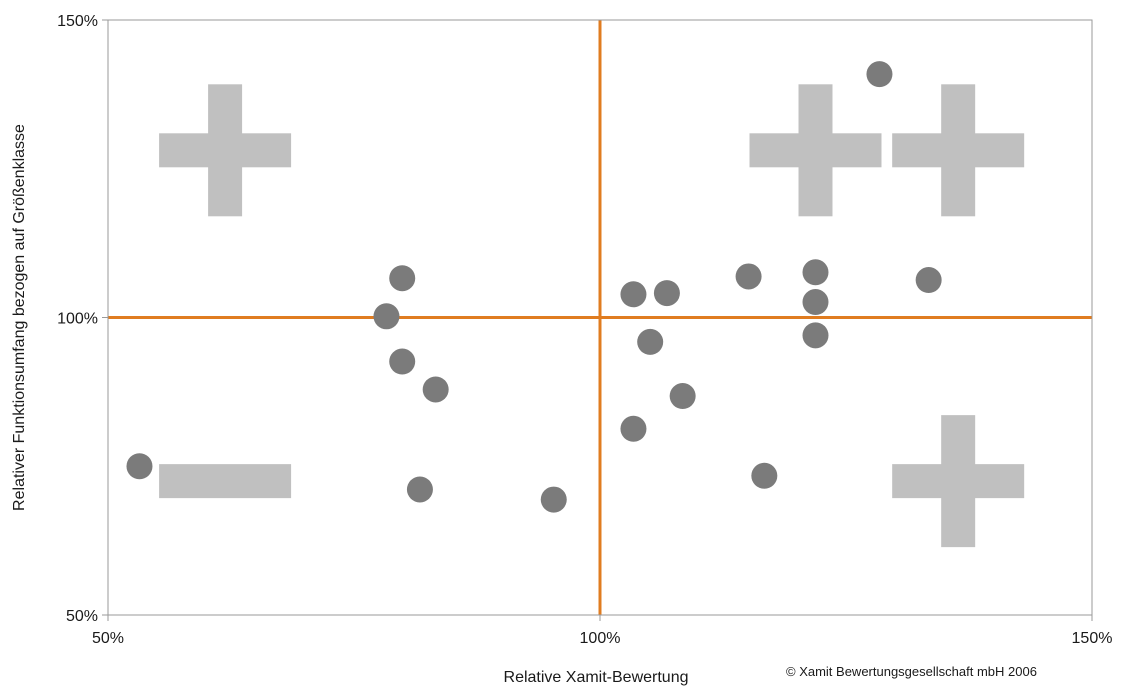 The height and width of the screenshot is (686, 1123). I want to click on copyright-note: © Xamit Bewertungsgesellschaft mbH 2006, so click(911, 671).